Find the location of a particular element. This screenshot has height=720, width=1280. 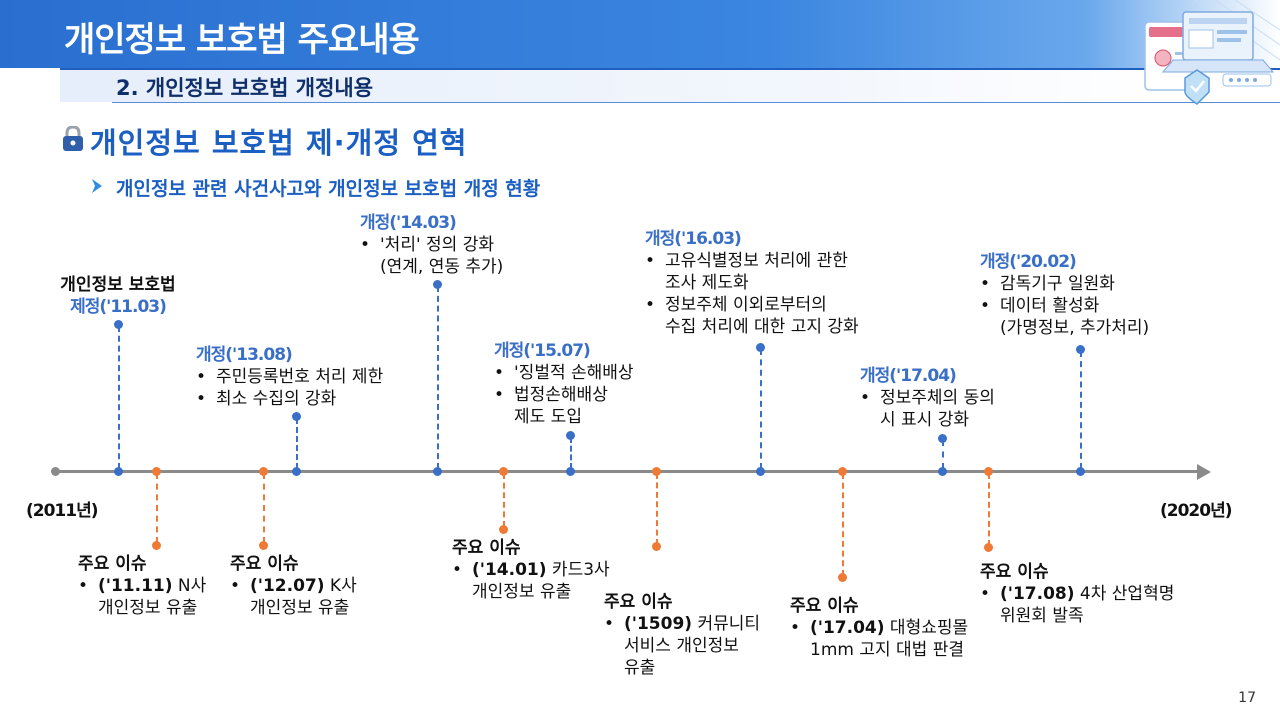

issue-date: ('17.08) is located at coordinates (1037, 594).